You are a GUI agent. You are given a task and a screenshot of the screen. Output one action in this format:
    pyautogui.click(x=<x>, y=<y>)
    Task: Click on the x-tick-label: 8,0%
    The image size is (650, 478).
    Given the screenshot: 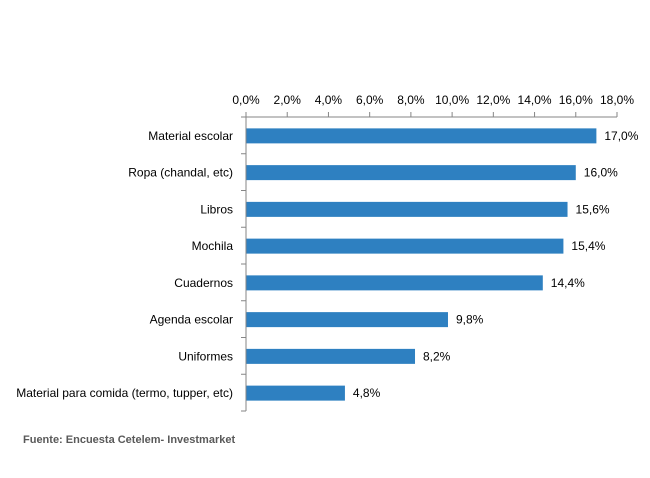 What is the action you would take?
    pyautogui.click(x=411, y=100)
    